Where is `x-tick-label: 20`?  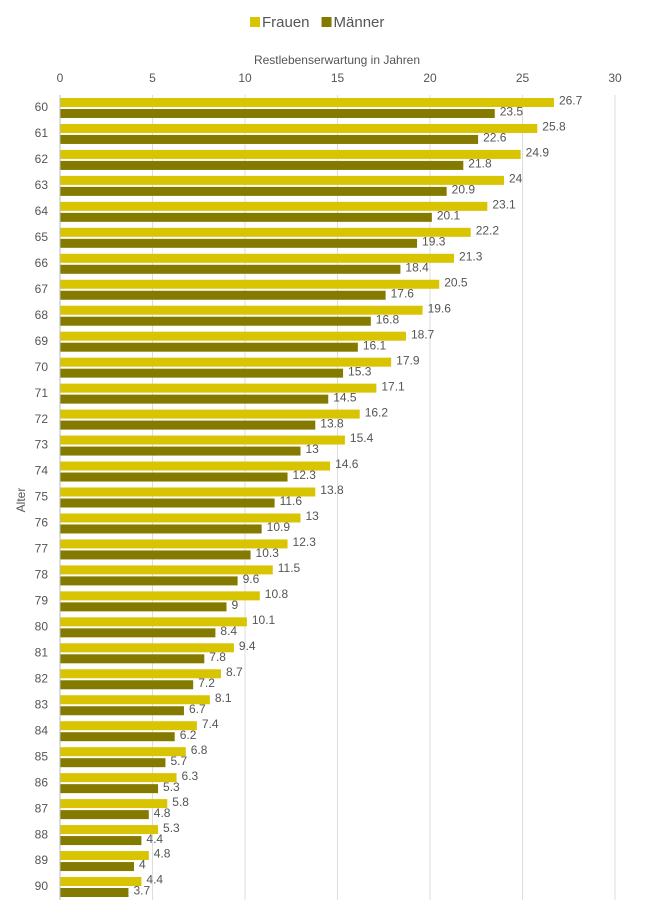
x-tick-label: 20 is located at coordinates (430, 78).